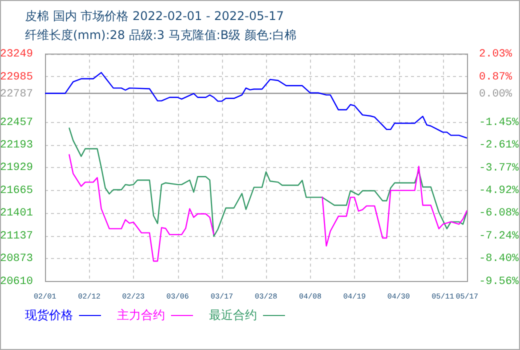 The image size is (520, 350). What do you see at coordinates (499, 190) in the screenshot?
I see `y2-tick-label: -4.92%` at bounding box center [499, 190].